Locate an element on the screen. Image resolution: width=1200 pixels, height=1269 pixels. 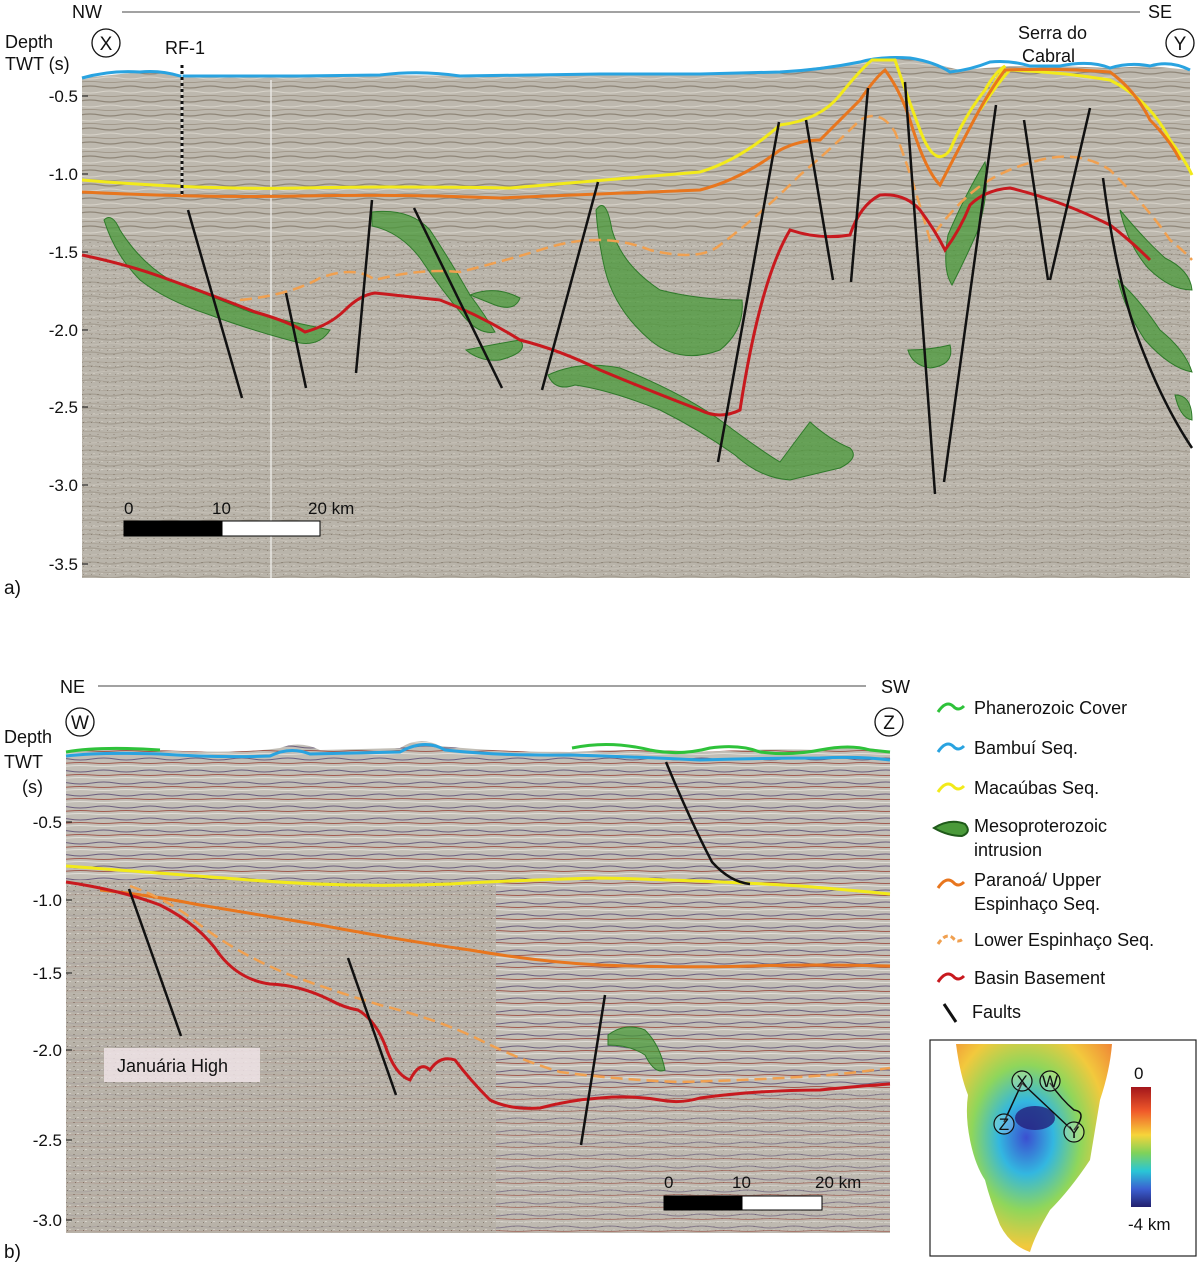
svg-text: intrusion is located at coordinates (1008, 850).